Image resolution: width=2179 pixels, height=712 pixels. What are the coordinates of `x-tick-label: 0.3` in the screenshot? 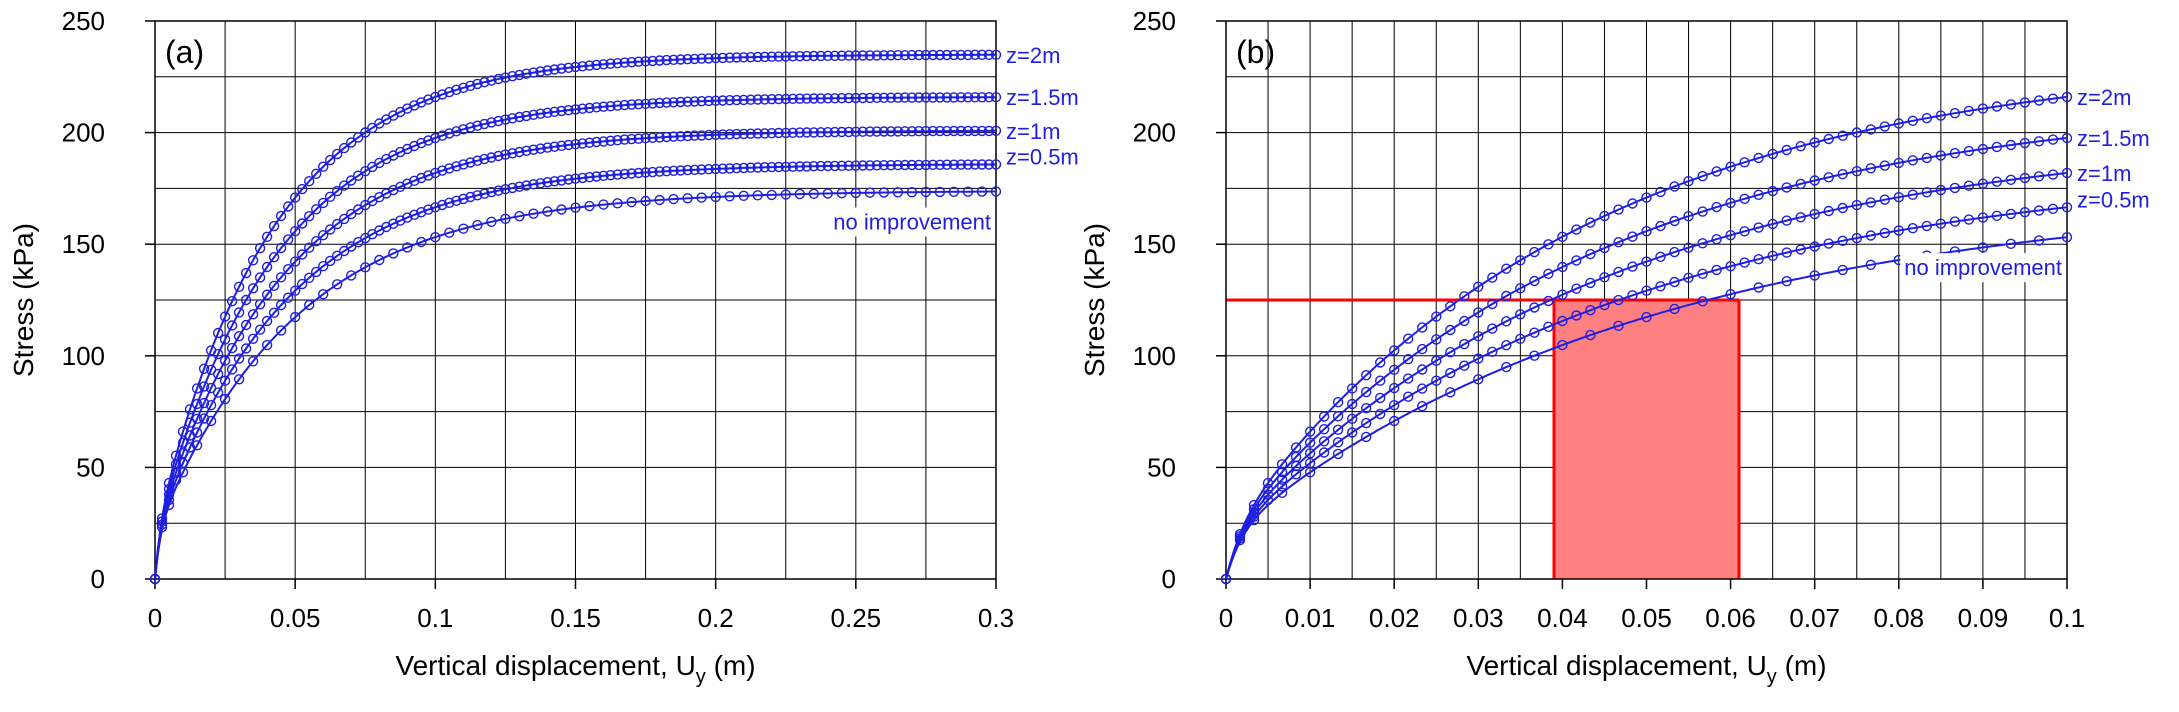 It's located at (996, 618).